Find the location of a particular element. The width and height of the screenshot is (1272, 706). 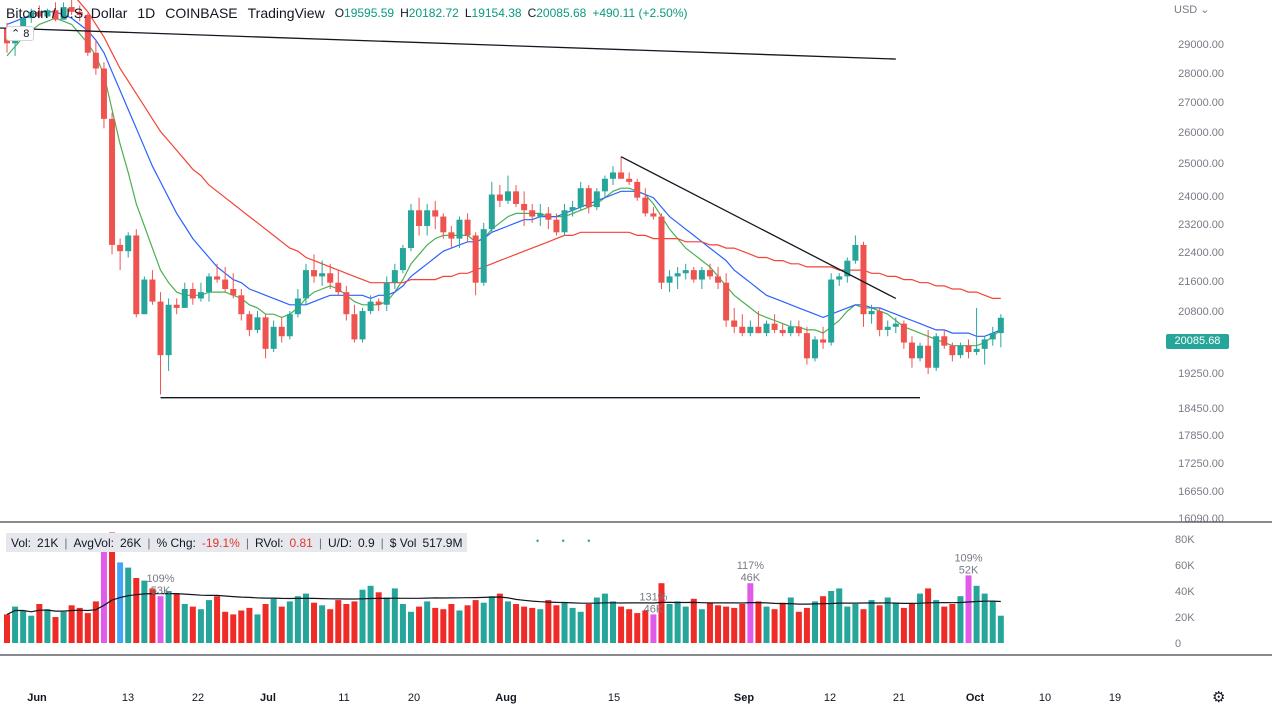

currency-selector: USD ⌄ is located at coordinates (1192, 9).